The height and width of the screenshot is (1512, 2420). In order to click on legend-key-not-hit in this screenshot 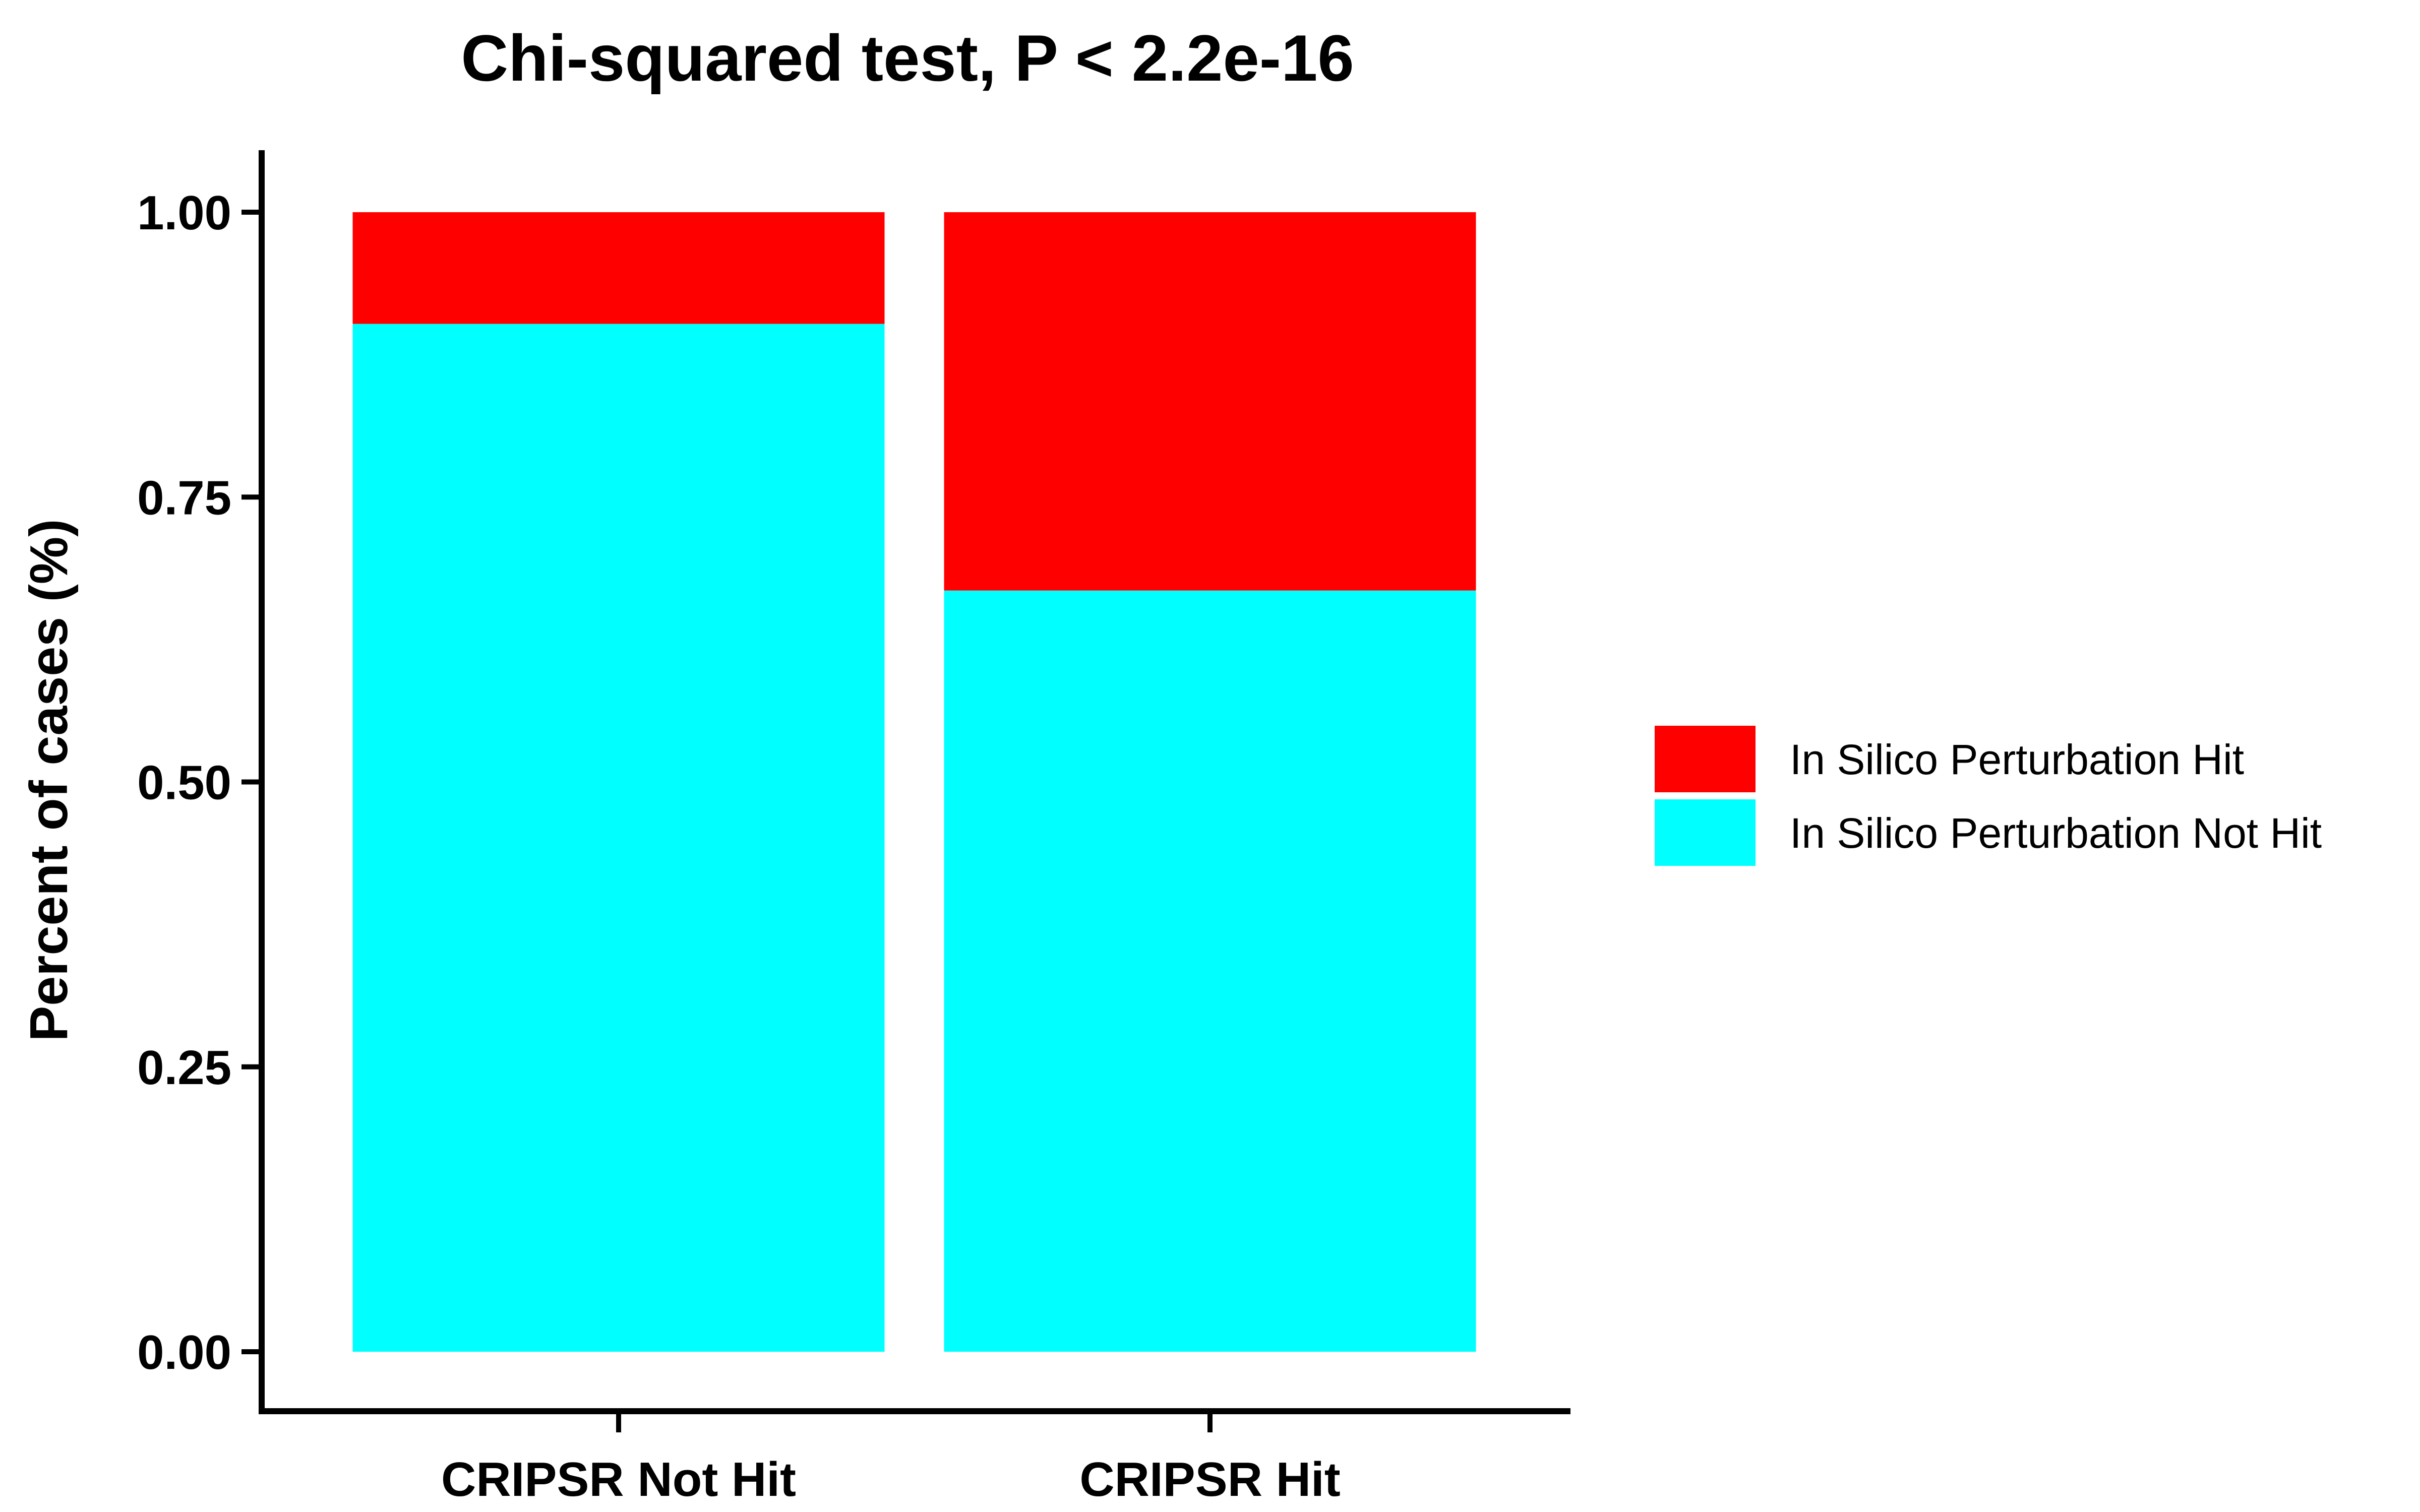, I will do `click(1705, 832)`.